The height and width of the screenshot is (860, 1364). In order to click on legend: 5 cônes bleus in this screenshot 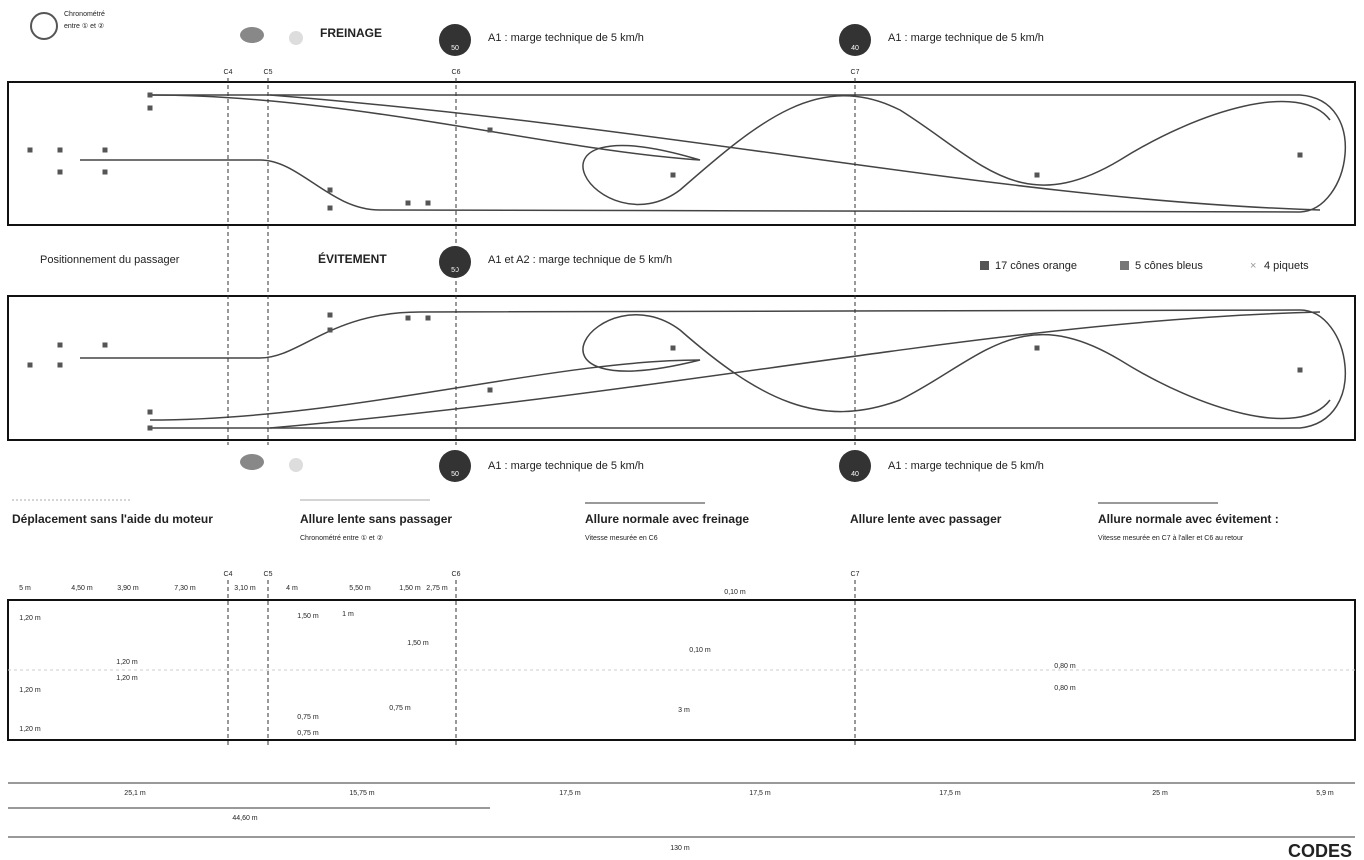, I will do `click(1169, 266)`.